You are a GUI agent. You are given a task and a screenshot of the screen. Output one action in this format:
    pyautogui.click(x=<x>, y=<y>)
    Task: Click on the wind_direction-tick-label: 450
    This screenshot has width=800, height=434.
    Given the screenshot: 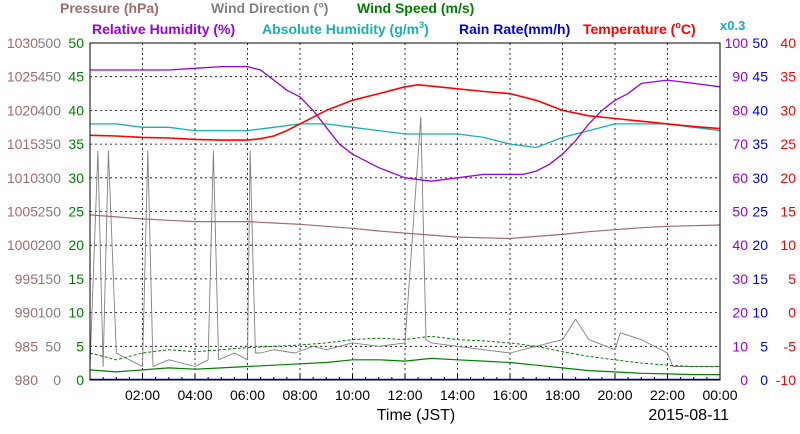 What is the action you would take?
    pyautogui.click(x=50, y=77)
    